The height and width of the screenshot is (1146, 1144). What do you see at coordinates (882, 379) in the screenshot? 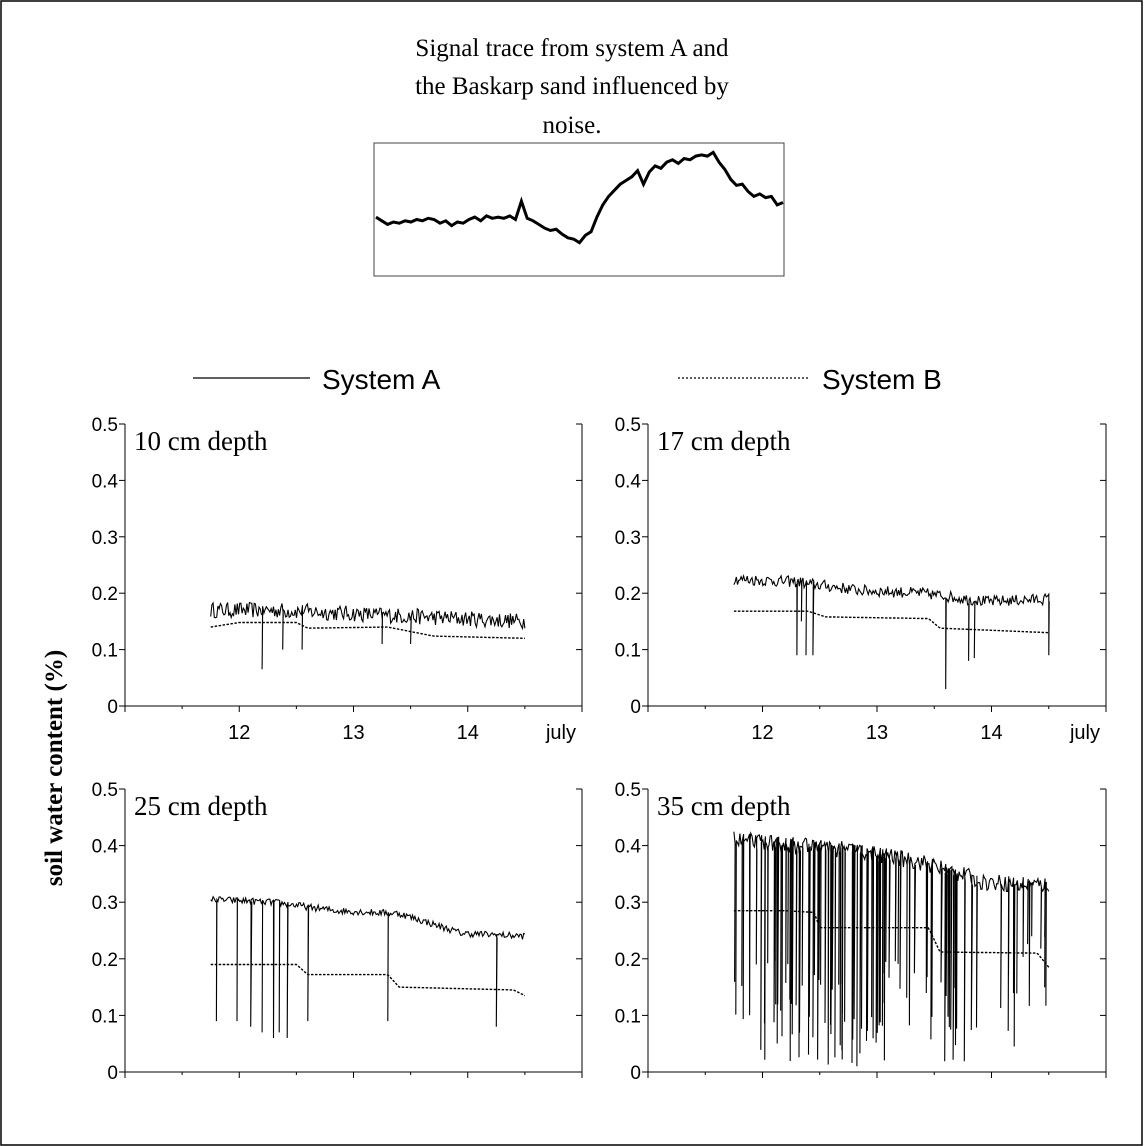
I see `legend-system-b-label: System B` at bounding box center [882, 379].